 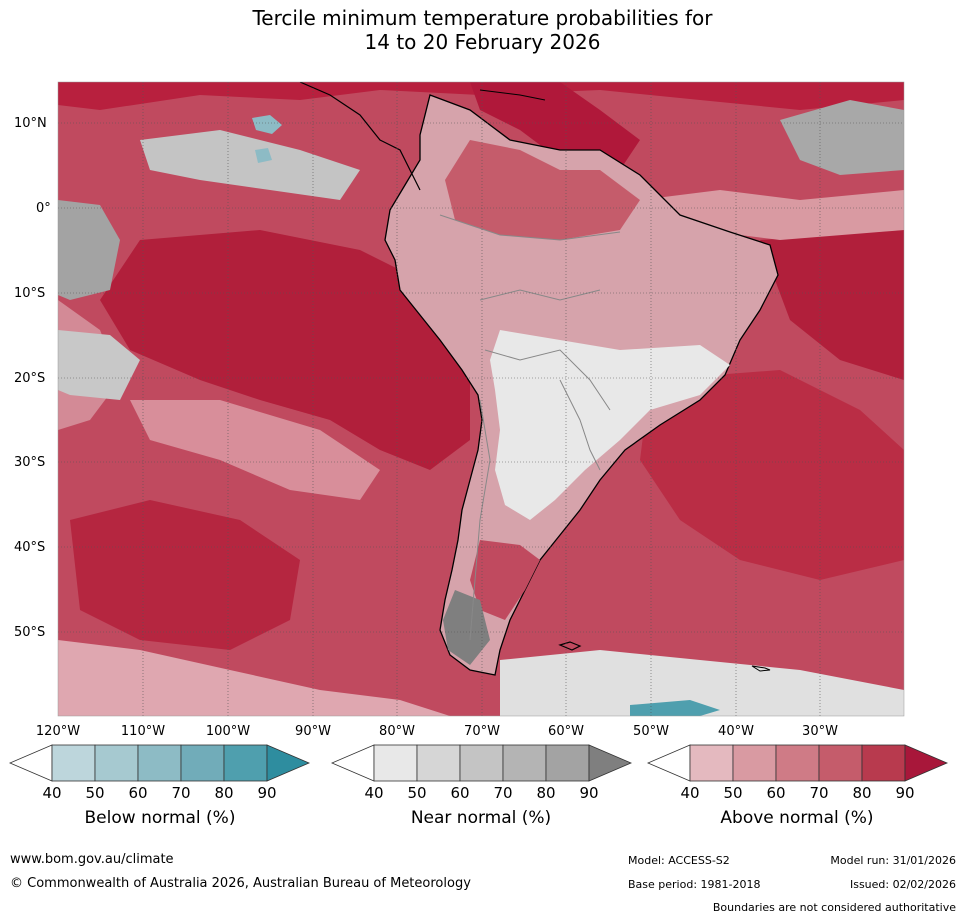 What do you see at coordinates (95, 793) in the screenshot?
I see `colorbar-below-tick: 50` at bounding box center [95, 793].